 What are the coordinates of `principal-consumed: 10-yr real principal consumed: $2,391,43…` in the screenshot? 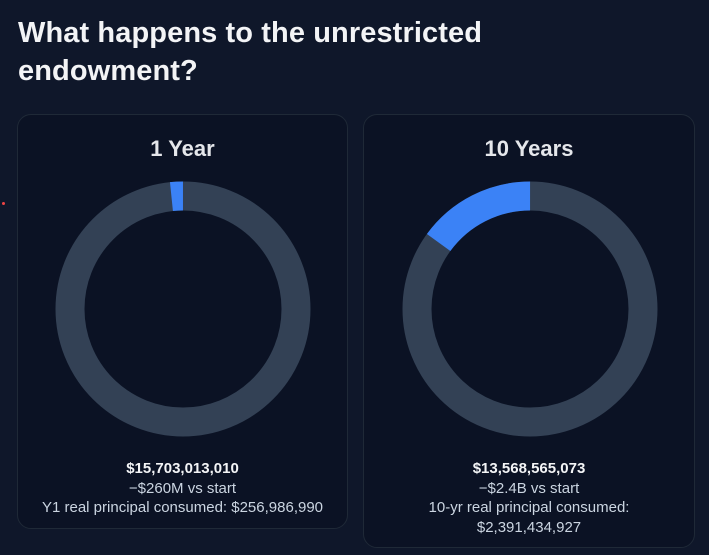 It's located at (529, 517).